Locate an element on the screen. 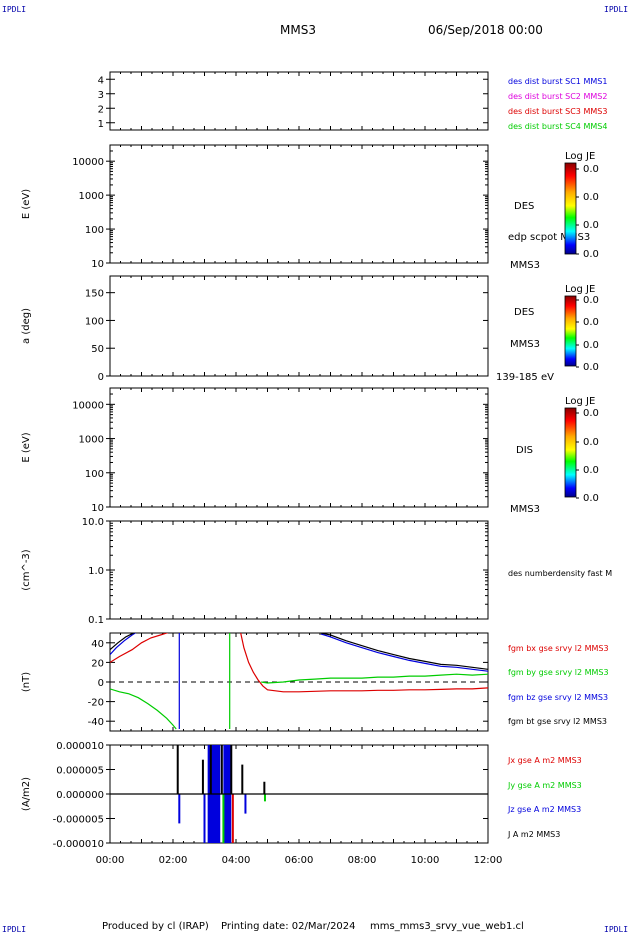  legend-entry: Jz gse A m2 MMS3 is located at coordinates (544, 809).